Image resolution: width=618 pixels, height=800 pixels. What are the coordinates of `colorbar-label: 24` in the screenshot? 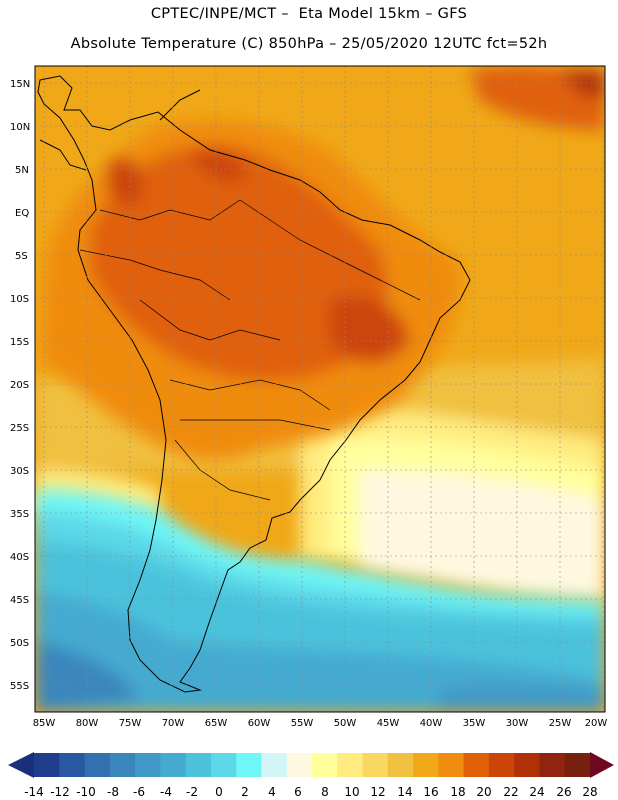 It's located at (536, 792).